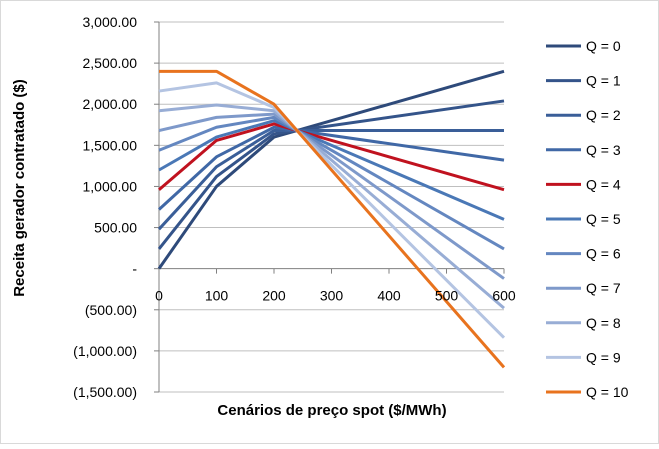 The image size is (659, 449). I want to click on x-tick-label: 0, so click(159, 296).